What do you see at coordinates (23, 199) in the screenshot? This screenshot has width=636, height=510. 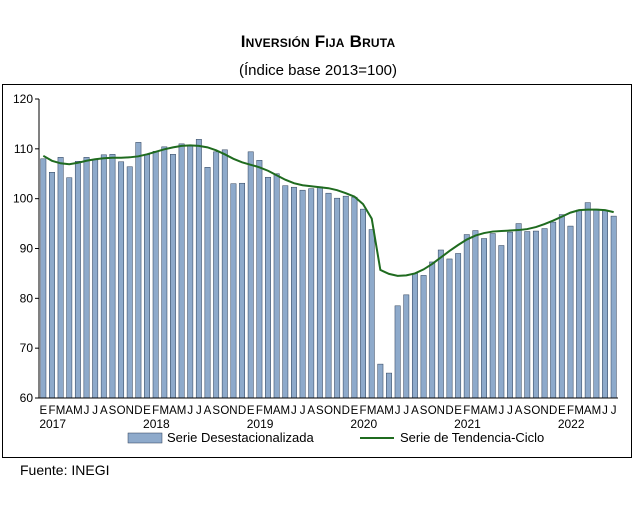 I see `y-tick-label: 100` at bounding box center [23, 199].